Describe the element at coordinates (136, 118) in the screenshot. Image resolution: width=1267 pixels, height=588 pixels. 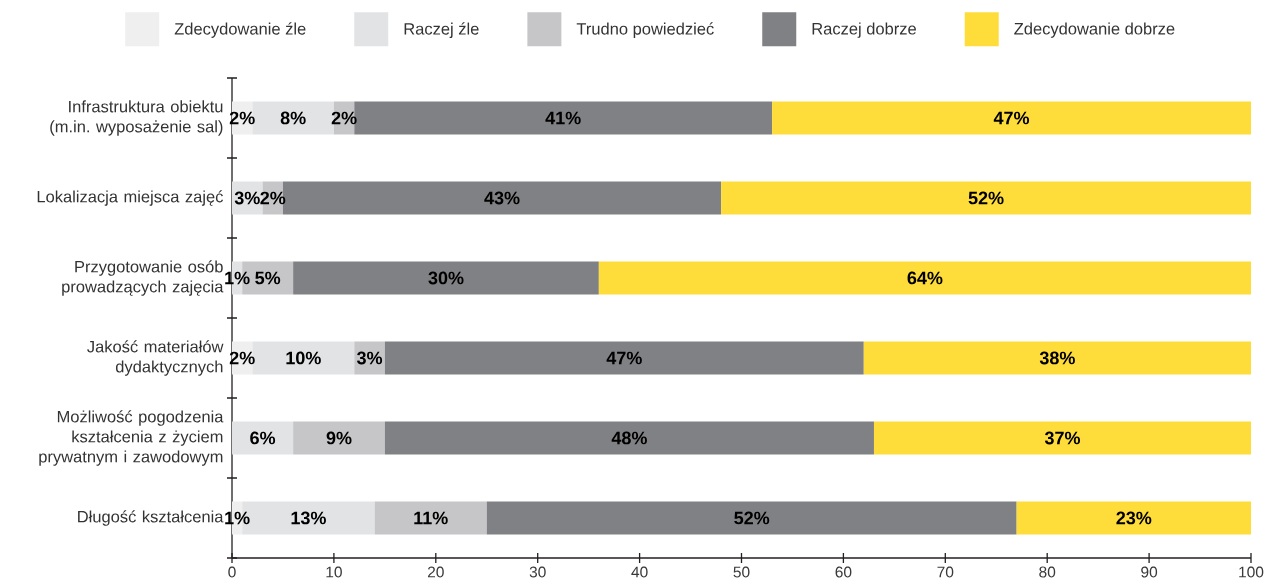
I see `y-tick-label: Infrastruktura obiektu (m.in. wyposażenie sal)` at that location.